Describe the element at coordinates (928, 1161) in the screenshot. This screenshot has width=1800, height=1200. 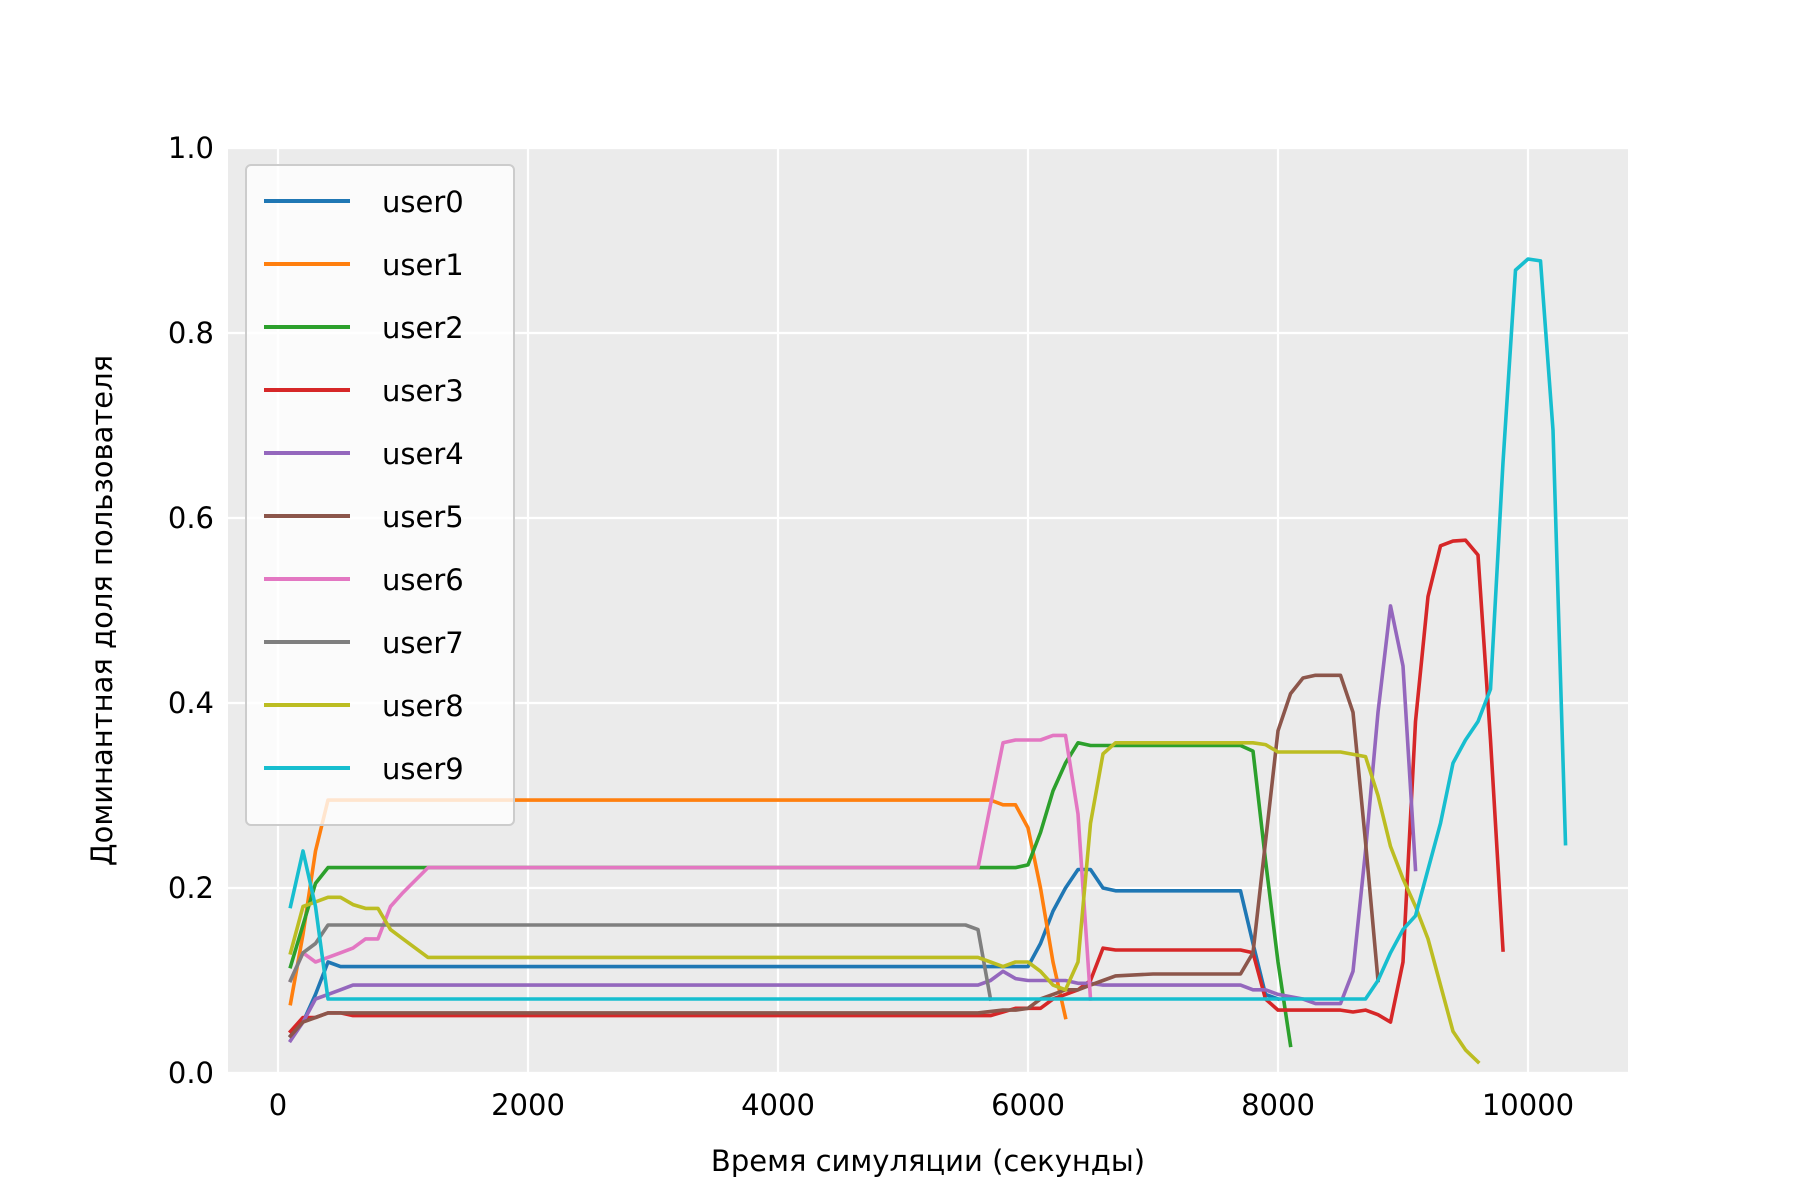
I see `x-axis-title: Время симуляции (секунды)` at that location.